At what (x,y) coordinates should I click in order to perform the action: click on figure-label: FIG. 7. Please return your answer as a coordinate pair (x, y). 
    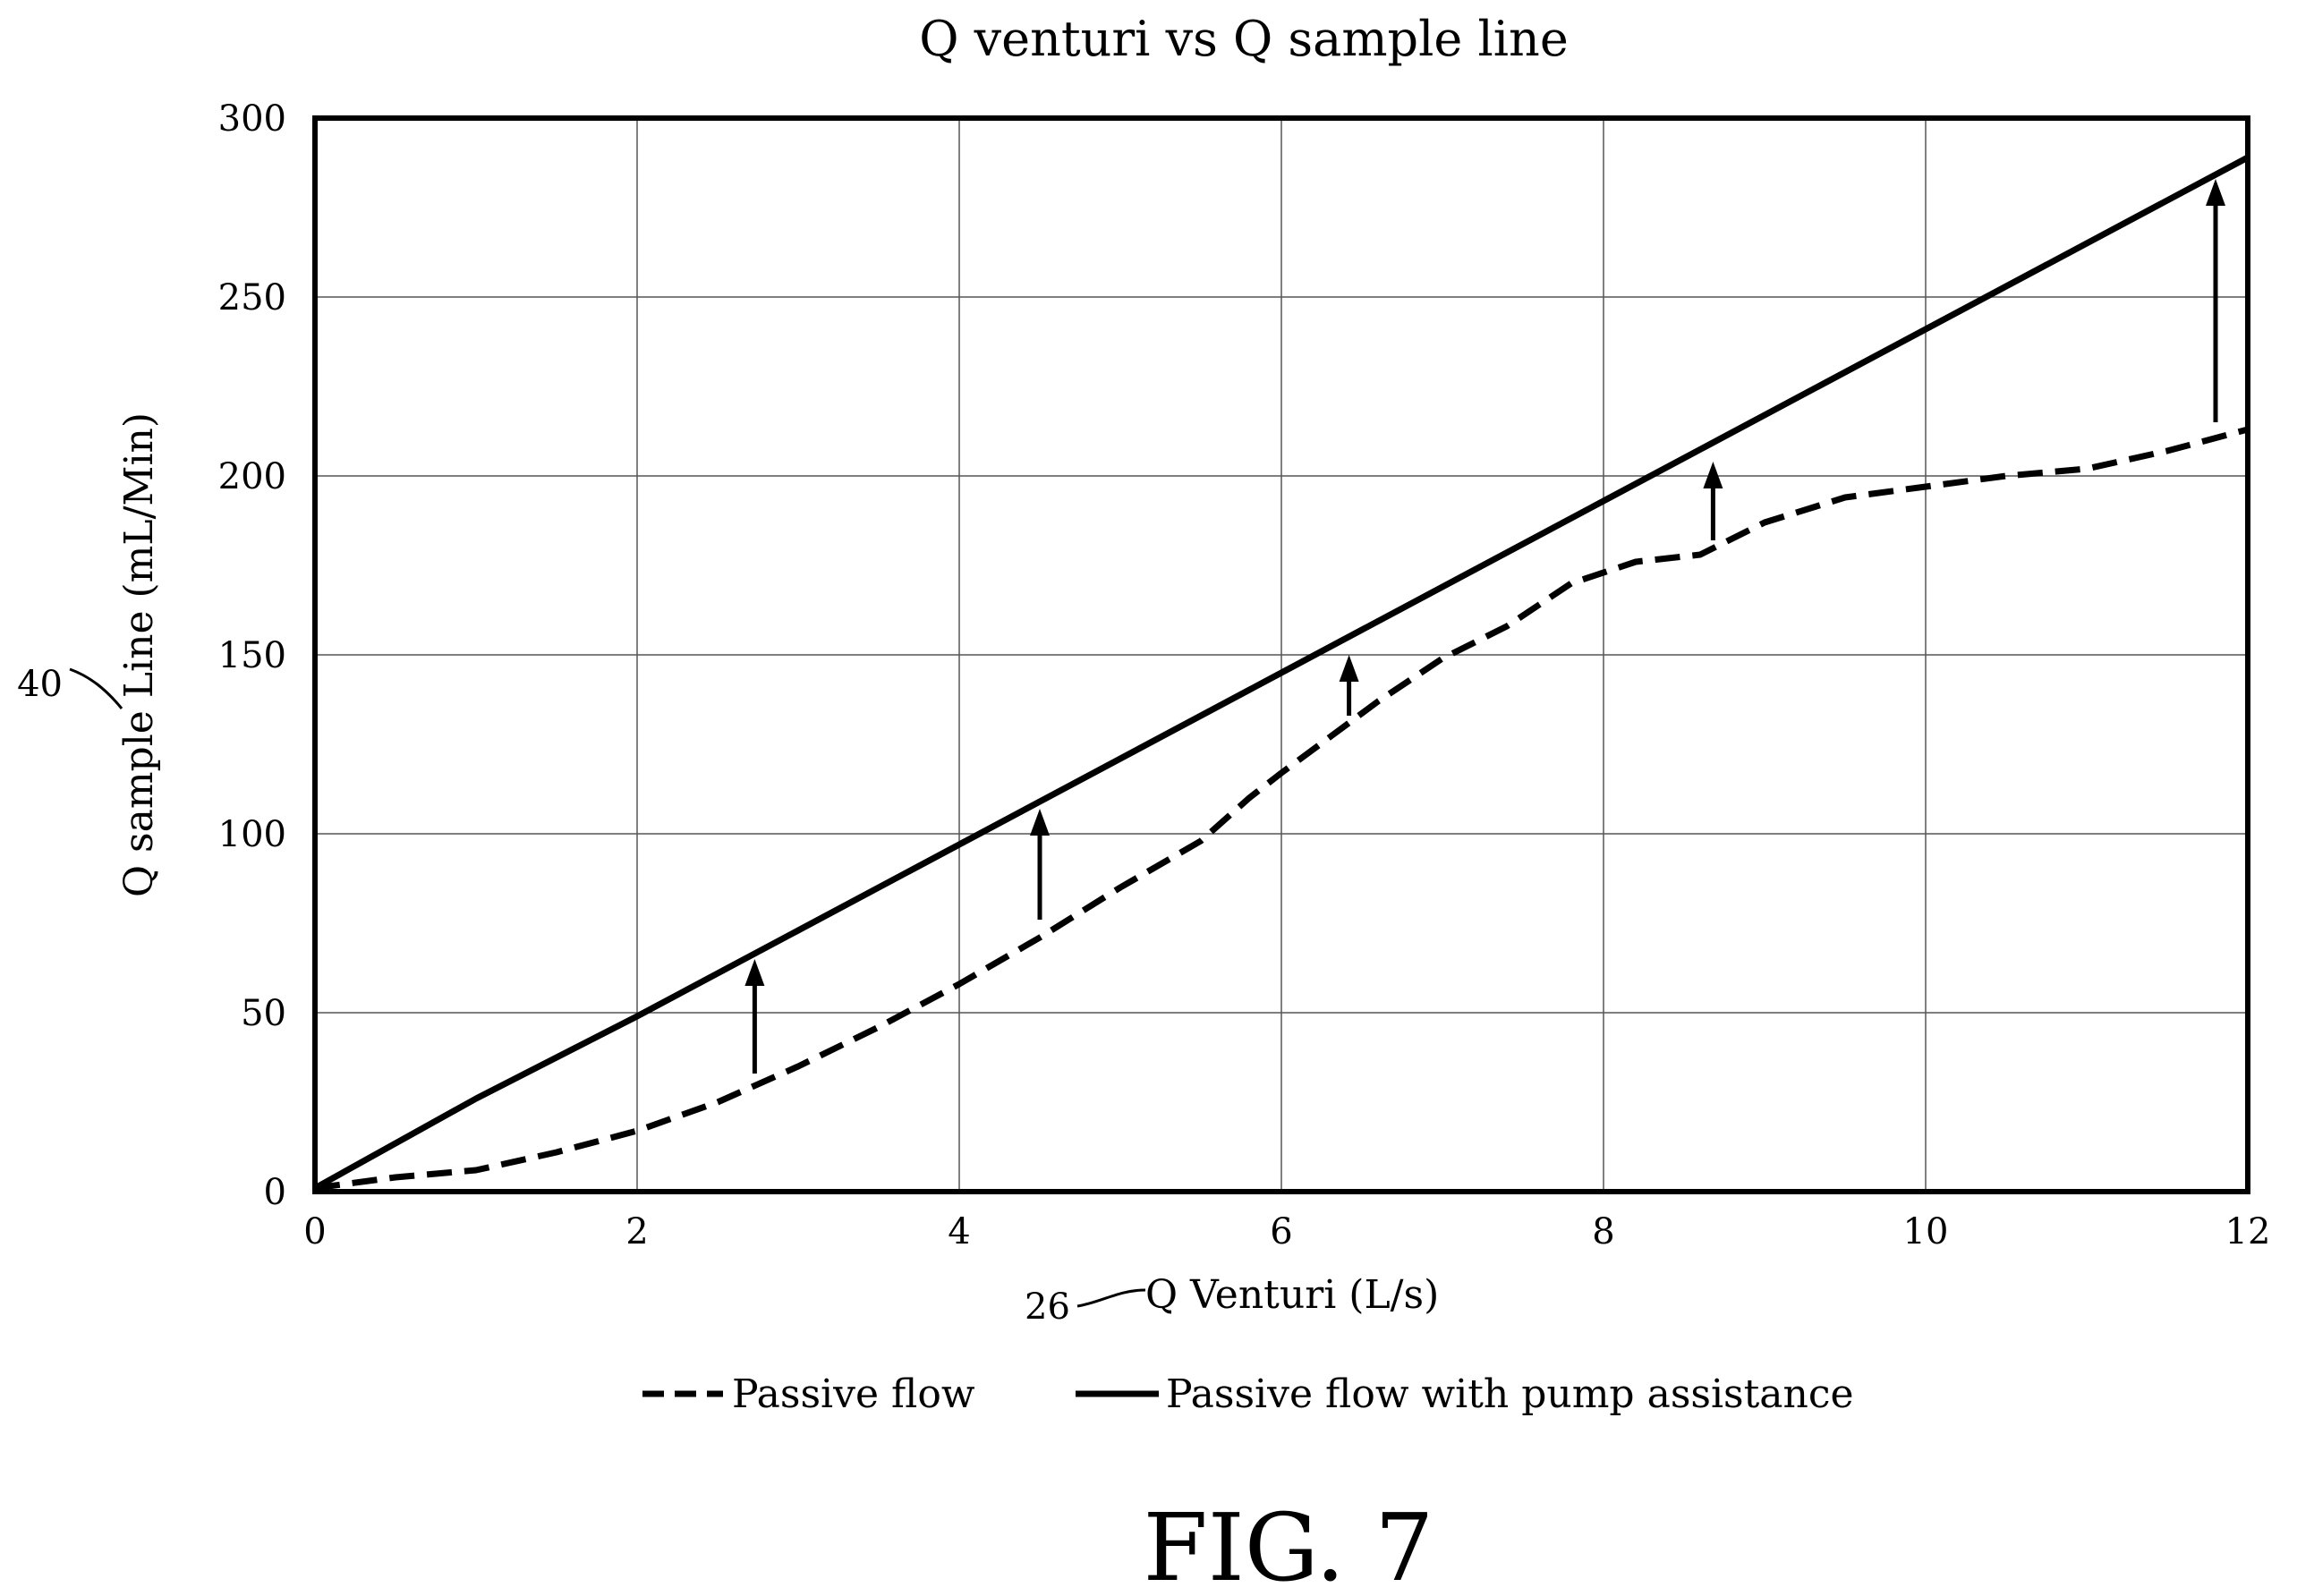
    Looking at the image, I should click on (1289, 1544).